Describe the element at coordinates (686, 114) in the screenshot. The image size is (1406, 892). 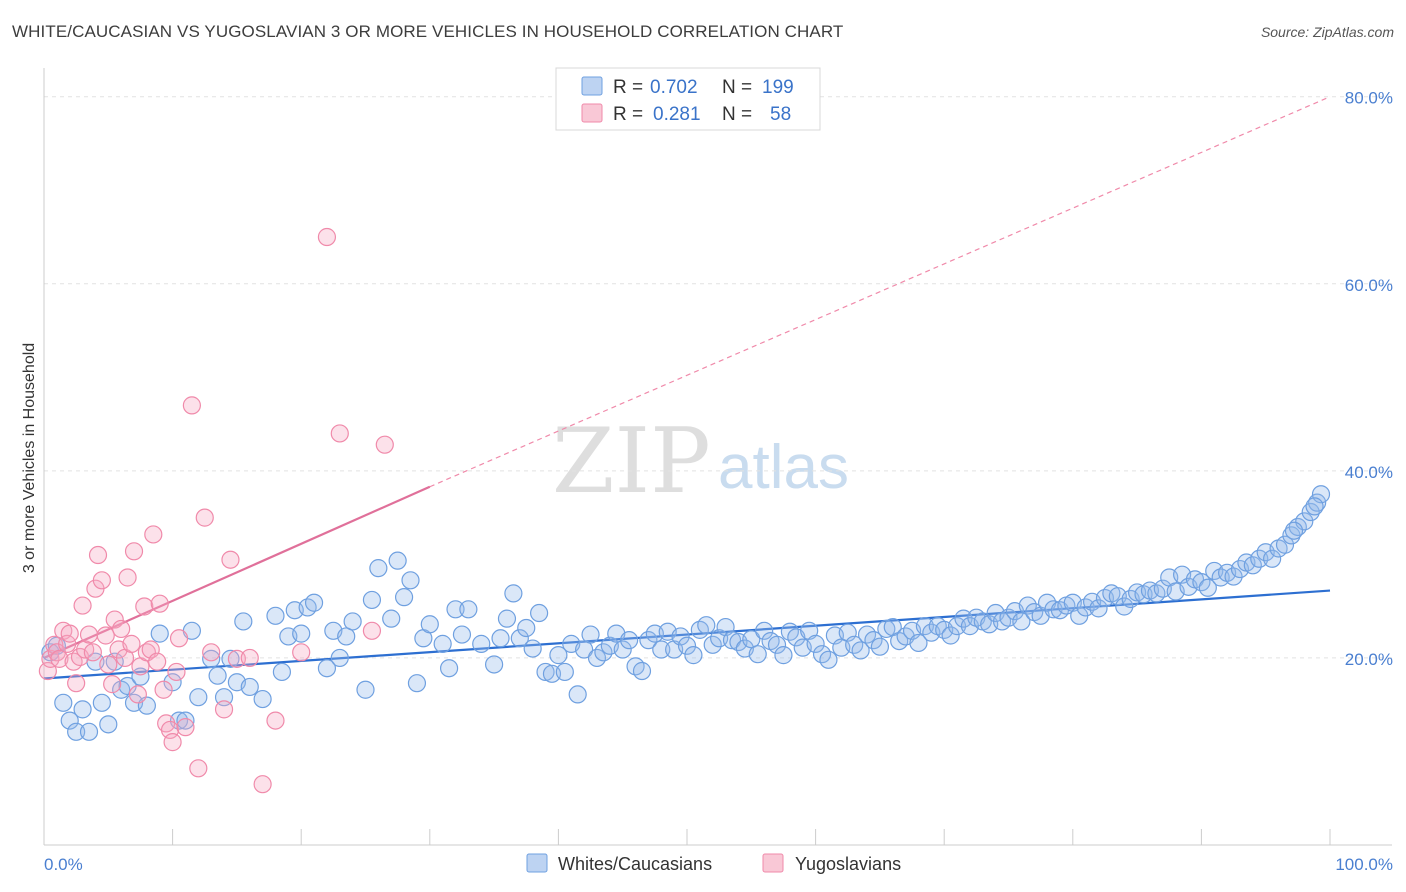
I see `legend-row-yugoslavians: R = 0.281 N = 58` at that location.